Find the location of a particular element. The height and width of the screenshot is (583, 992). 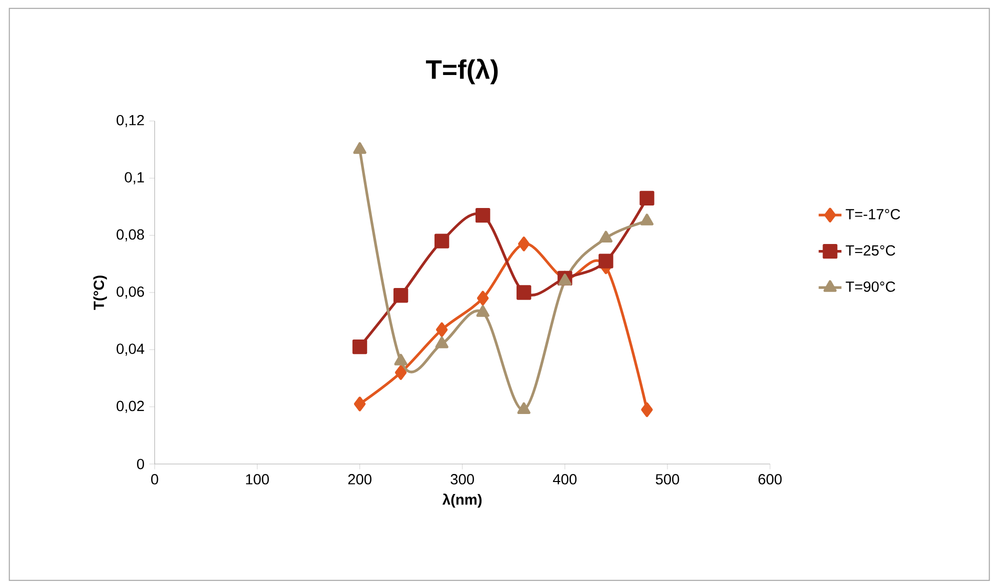

x-tick-label: 600 is located at coordinates (770, 479).